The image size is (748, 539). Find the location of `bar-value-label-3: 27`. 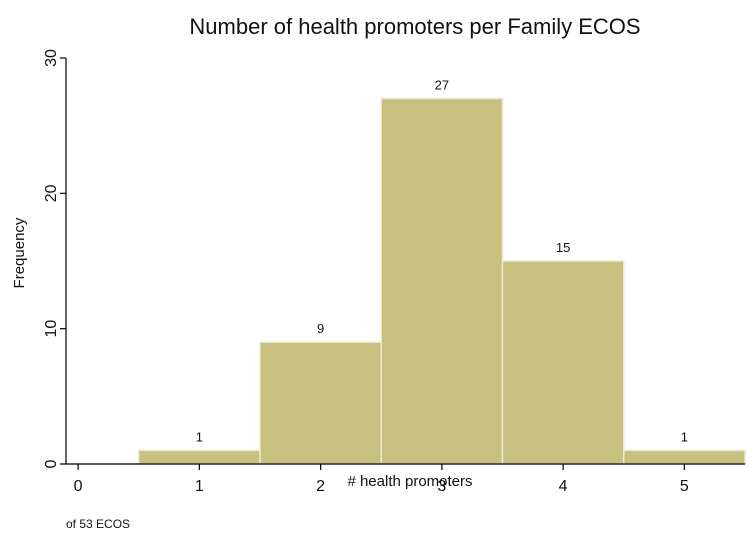

bar-value-label-3: 27 is located at coordinates (442, 85).